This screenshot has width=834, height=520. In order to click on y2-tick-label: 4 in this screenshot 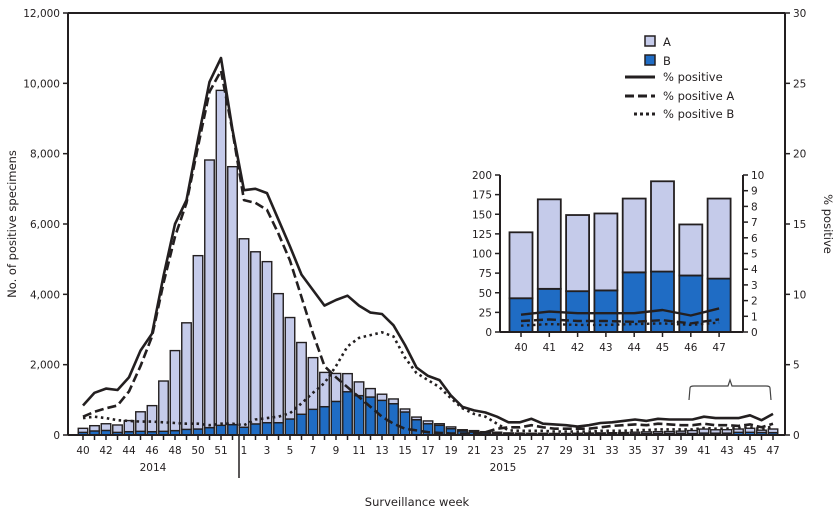, I will do `click(754, 270)`.